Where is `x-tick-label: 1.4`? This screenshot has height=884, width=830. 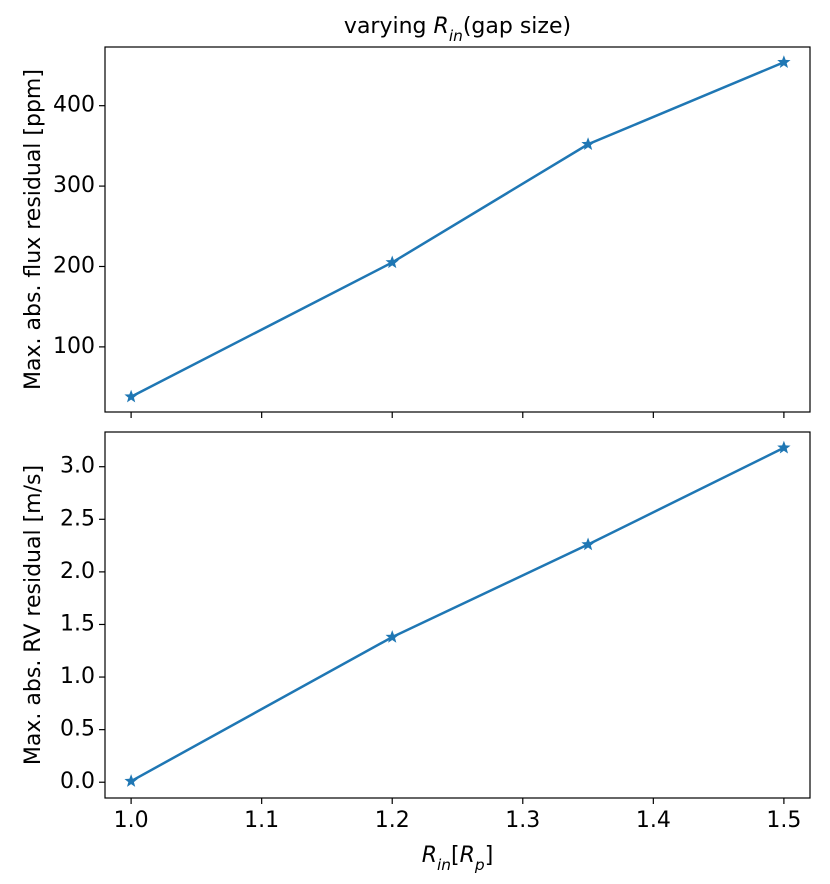
x-tick-label: 1.4 is located at coordinates (653, 820).